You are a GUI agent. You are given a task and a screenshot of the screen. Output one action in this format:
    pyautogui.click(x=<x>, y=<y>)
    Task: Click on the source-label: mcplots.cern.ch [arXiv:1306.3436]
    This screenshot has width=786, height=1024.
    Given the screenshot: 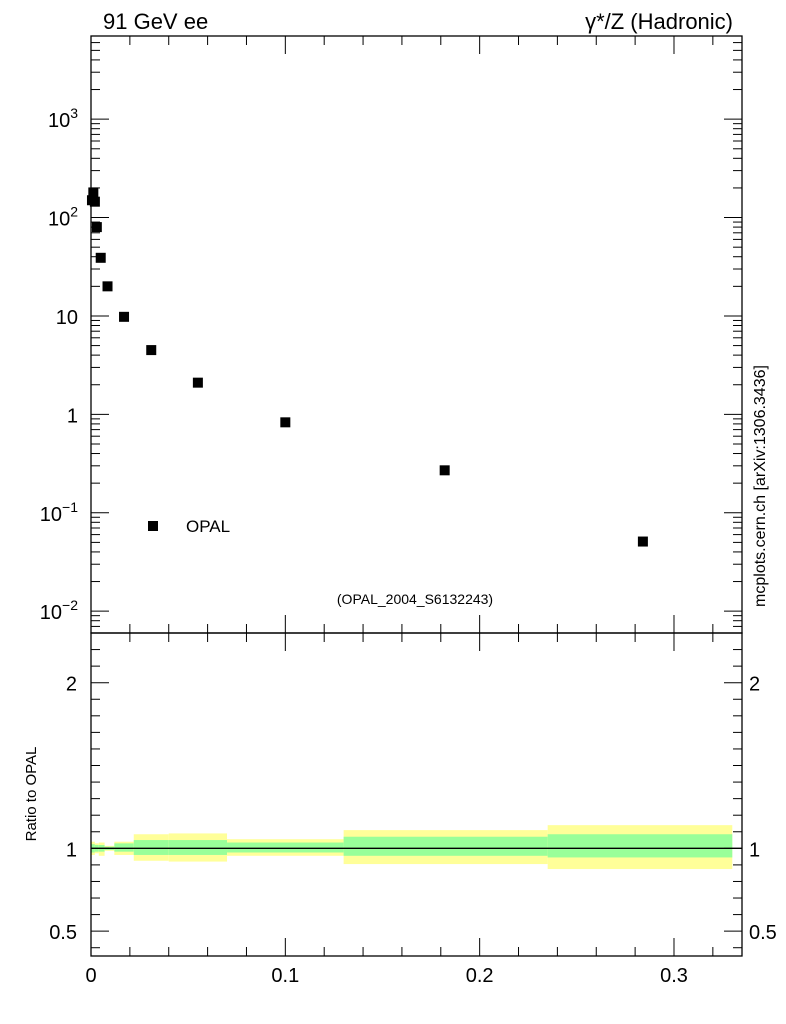 What is the action you would take?
    pyautogui.click(x=760, y=486)
    